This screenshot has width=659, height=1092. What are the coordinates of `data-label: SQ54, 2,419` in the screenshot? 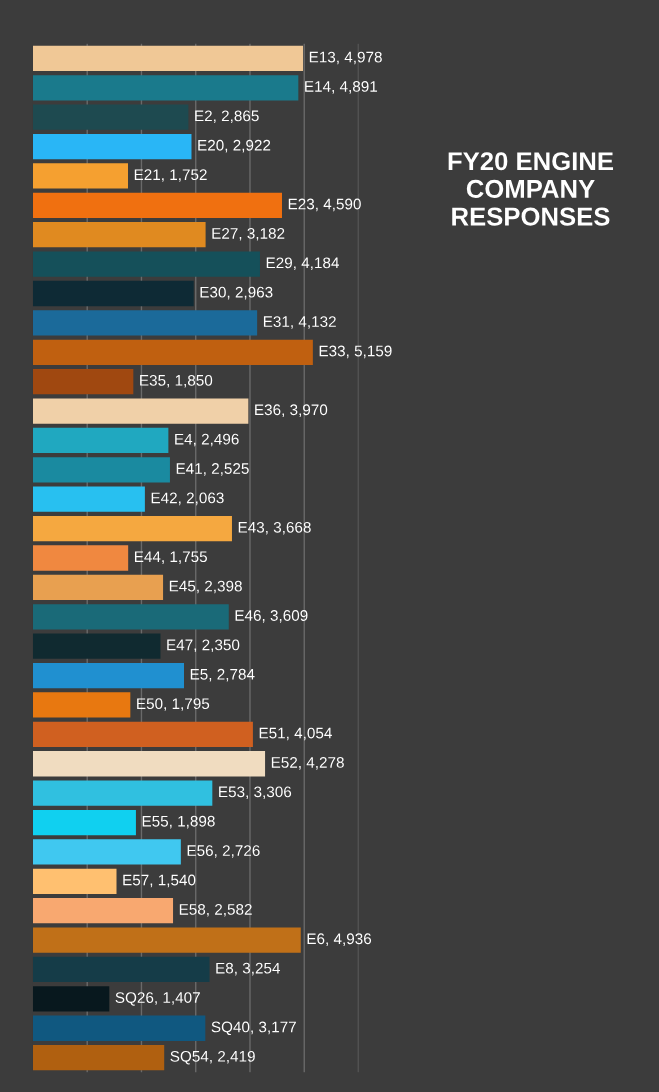 It's located at (212, 1057).